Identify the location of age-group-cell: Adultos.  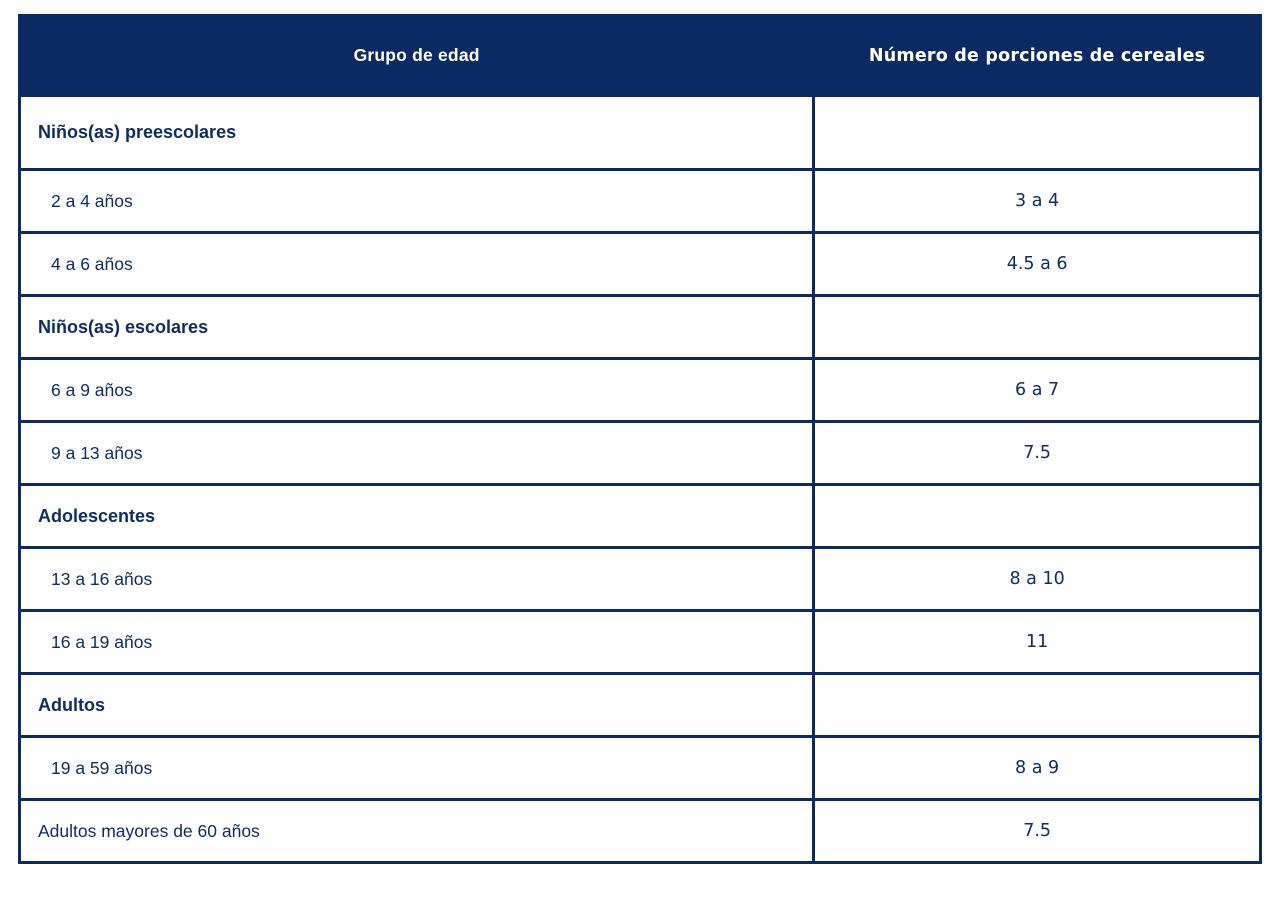
(416, 705).